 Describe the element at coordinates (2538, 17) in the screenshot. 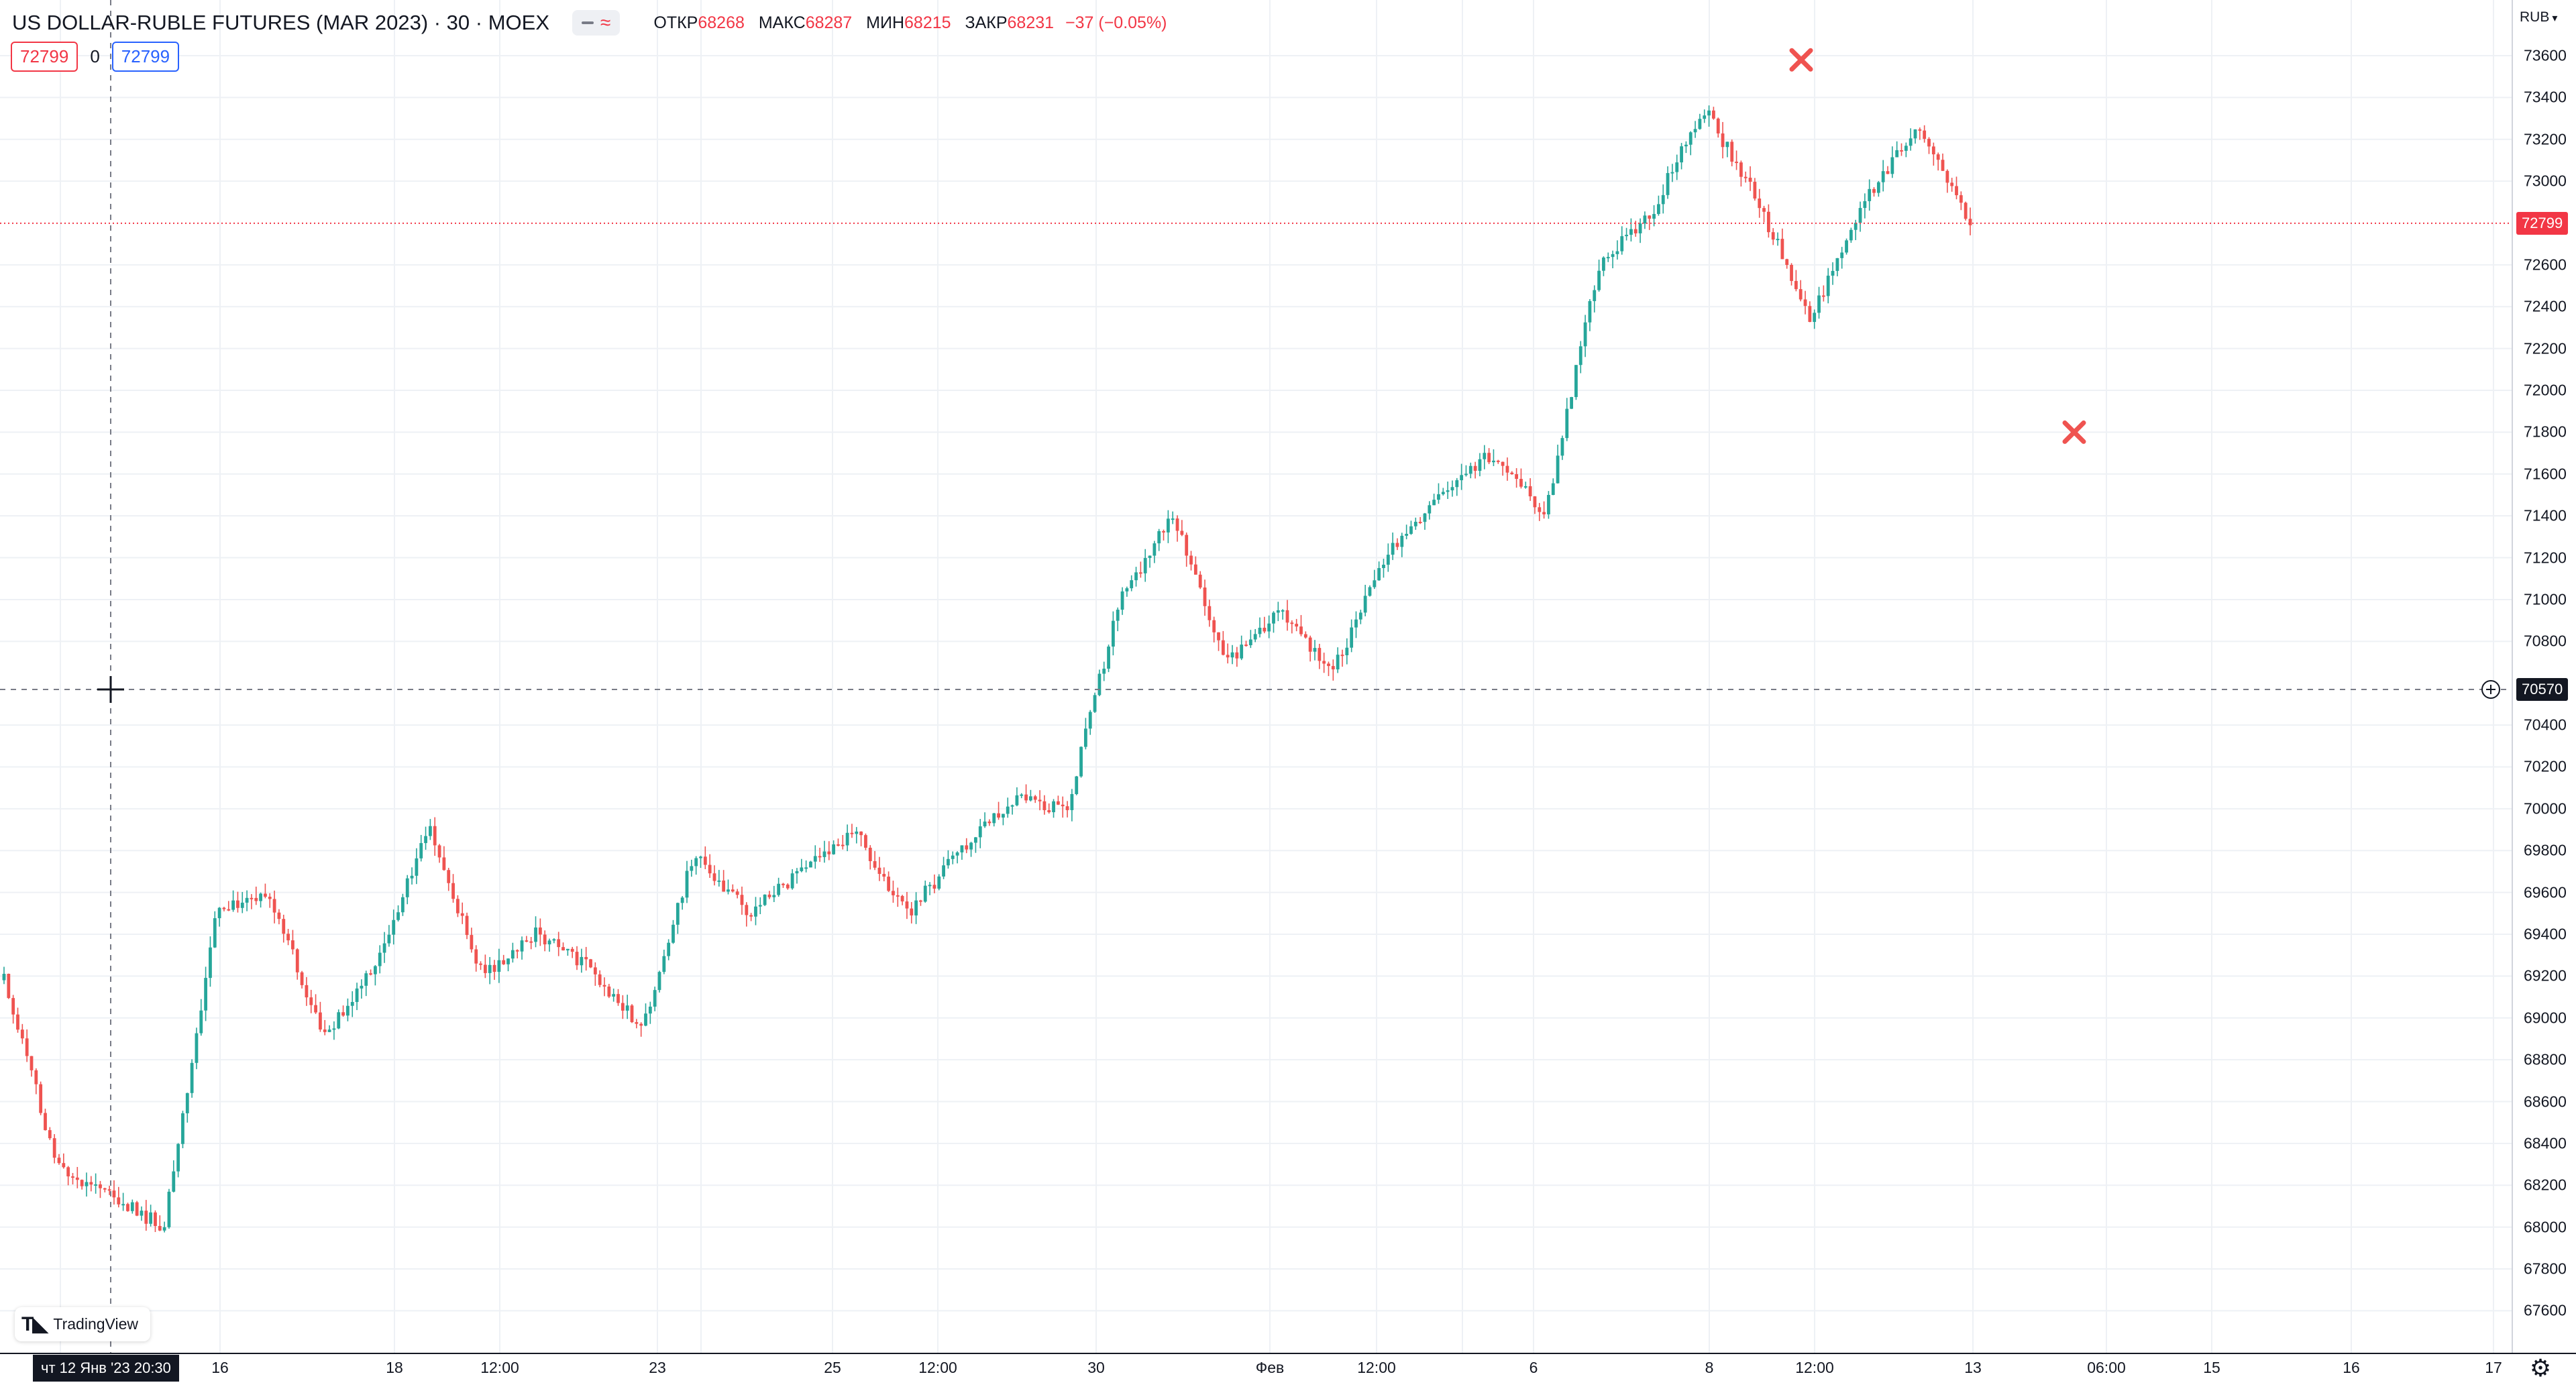

I see `currency-selector: RUB ▾` at that location.